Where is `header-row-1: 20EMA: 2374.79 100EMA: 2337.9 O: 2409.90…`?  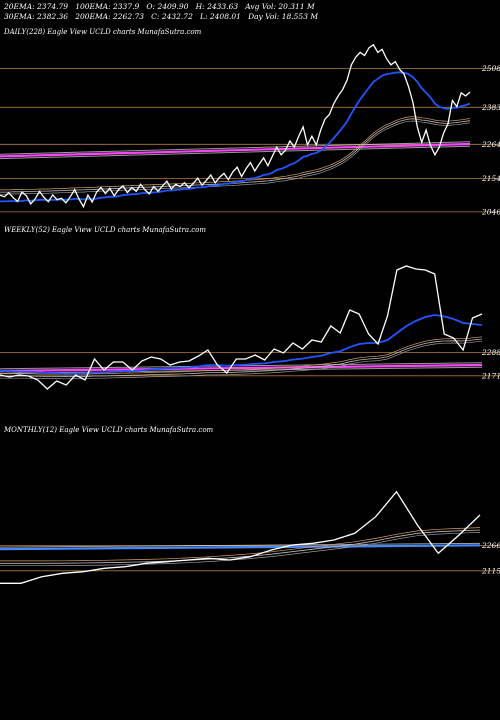
header-row-1: 20EMA: 2374.79 100EMA: 2337.9 O: 2409.90… is located at coordinates (159, 7).